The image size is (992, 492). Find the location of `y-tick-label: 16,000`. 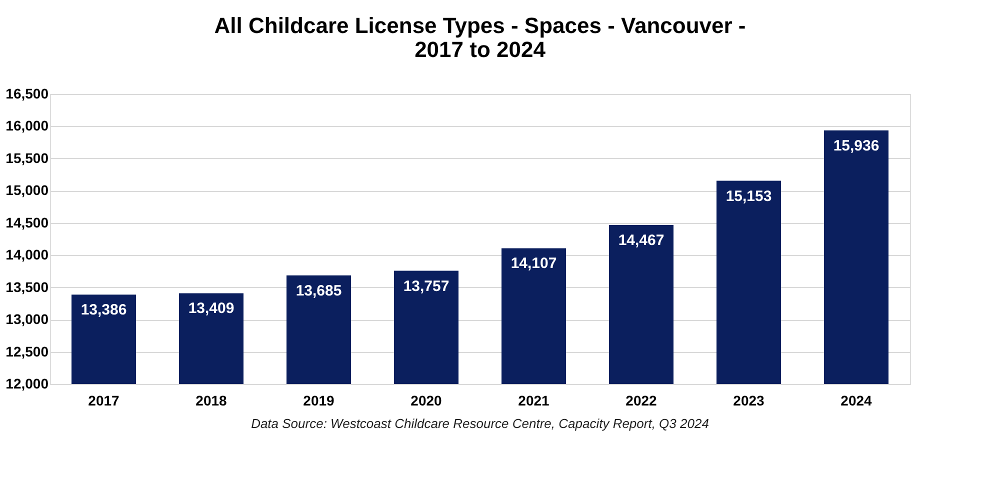

y-tick-label: 16,000 is located at coordinates (27, 126).